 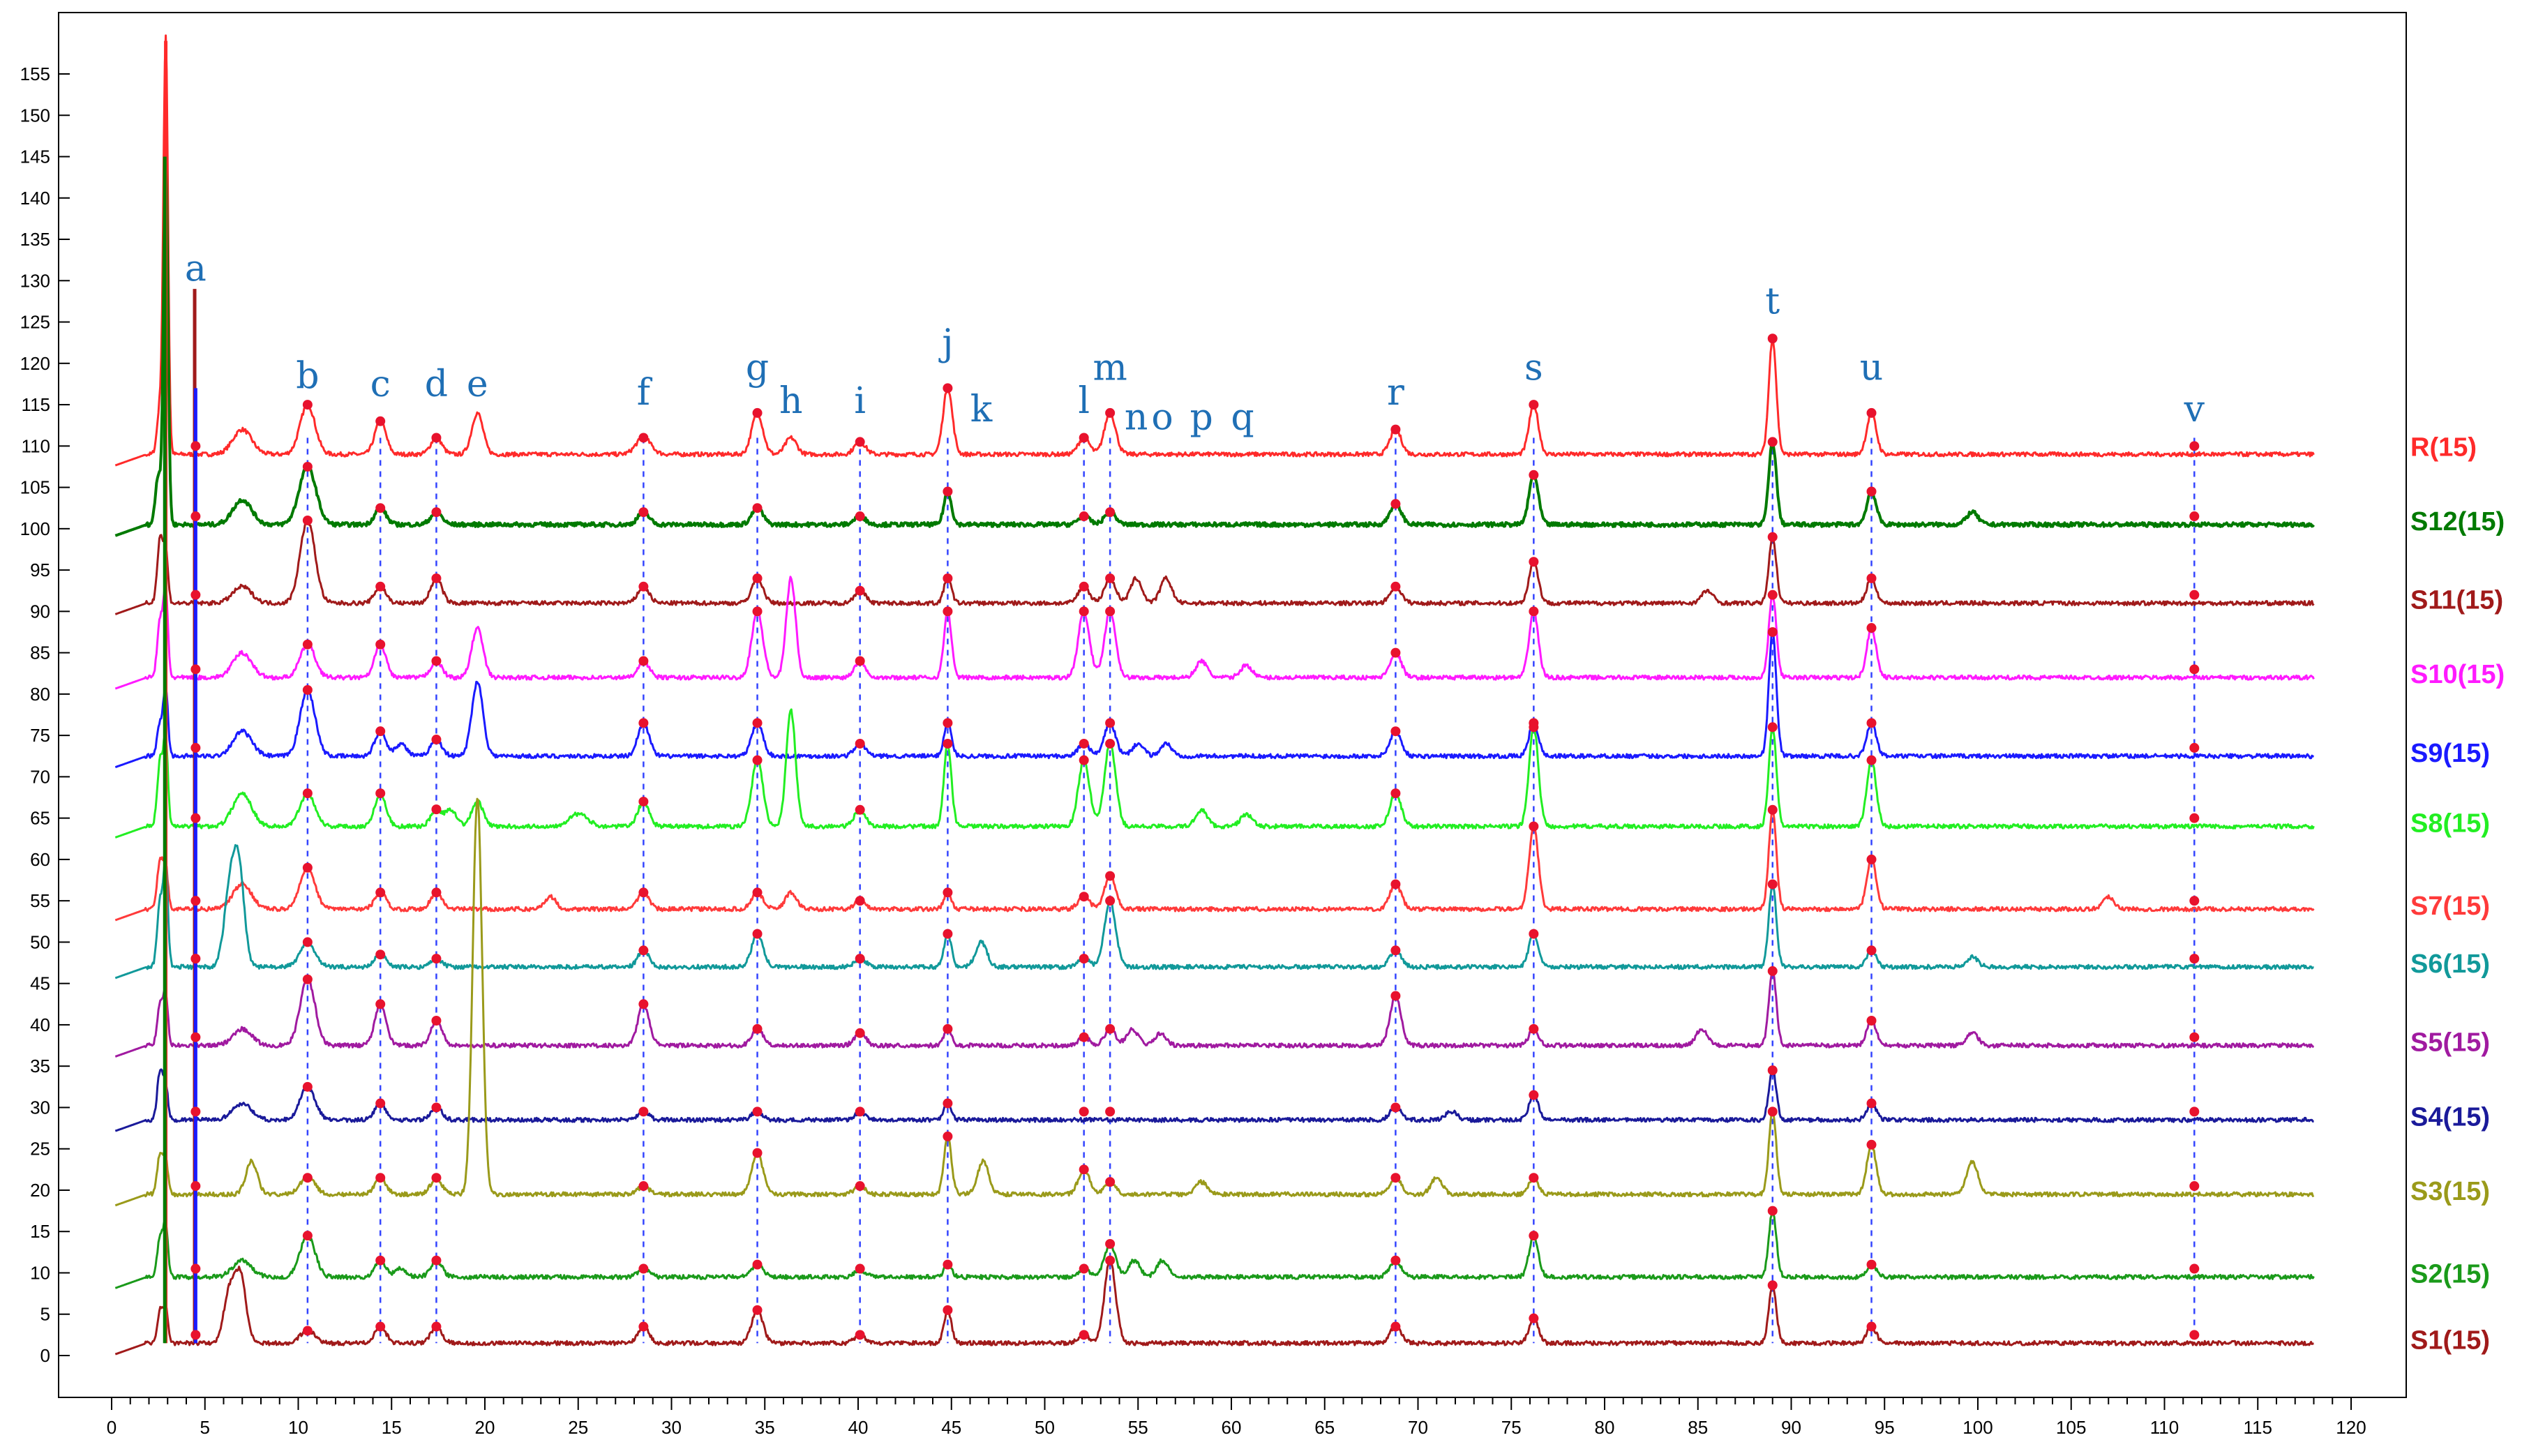 I want to click on peak-label: c, so click(x=381, y=384).